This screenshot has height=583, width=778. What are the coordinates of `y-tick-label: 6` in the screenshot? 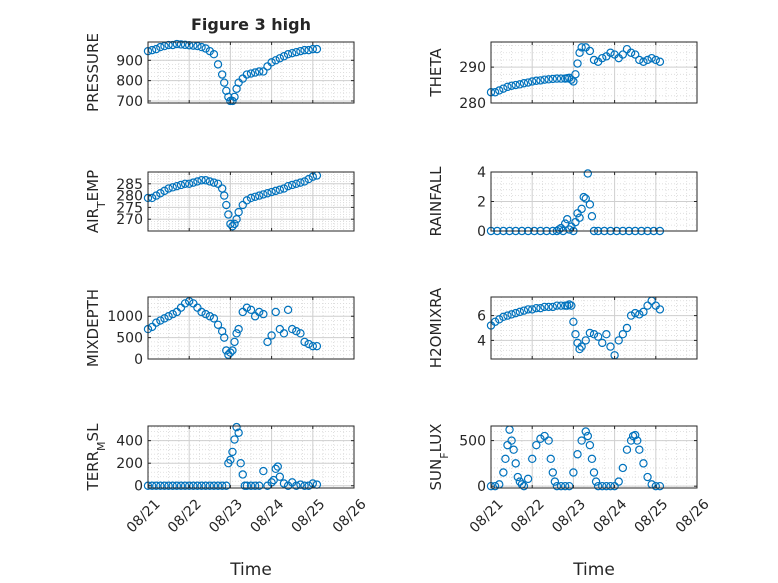 It's located at (481, 317).